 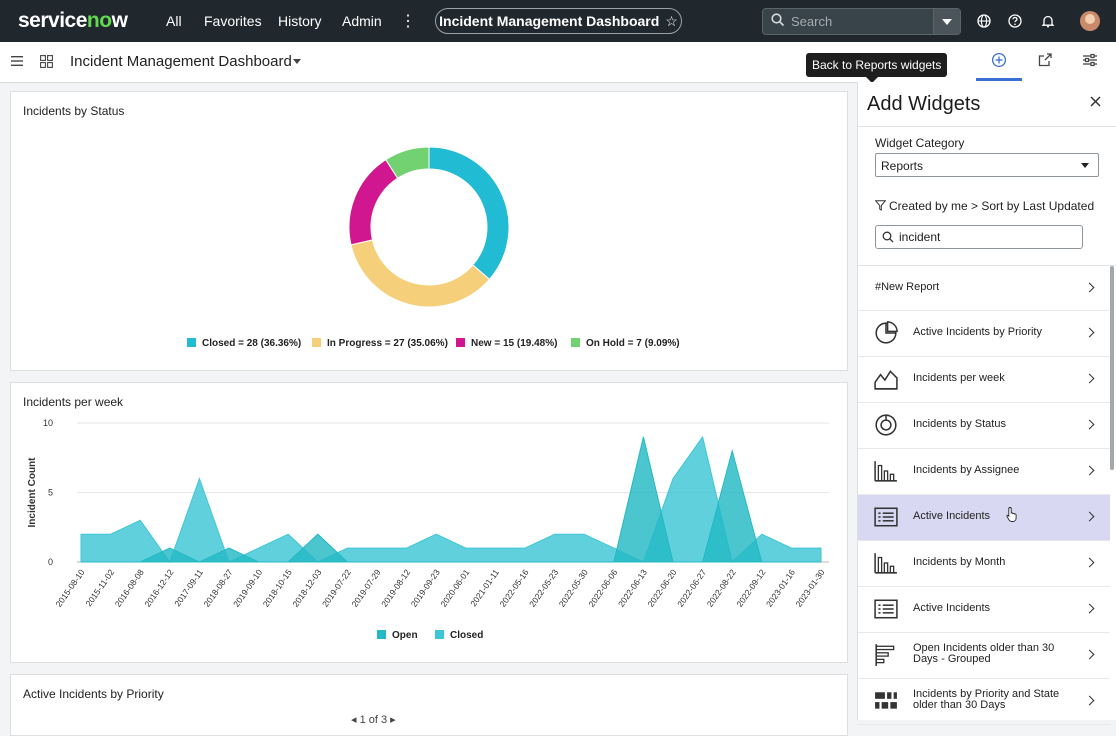 What do you see at coordinates (1011, 514) in the screenshot?
I see `hand-cursor-icon` at bounding box center [1011, 514].